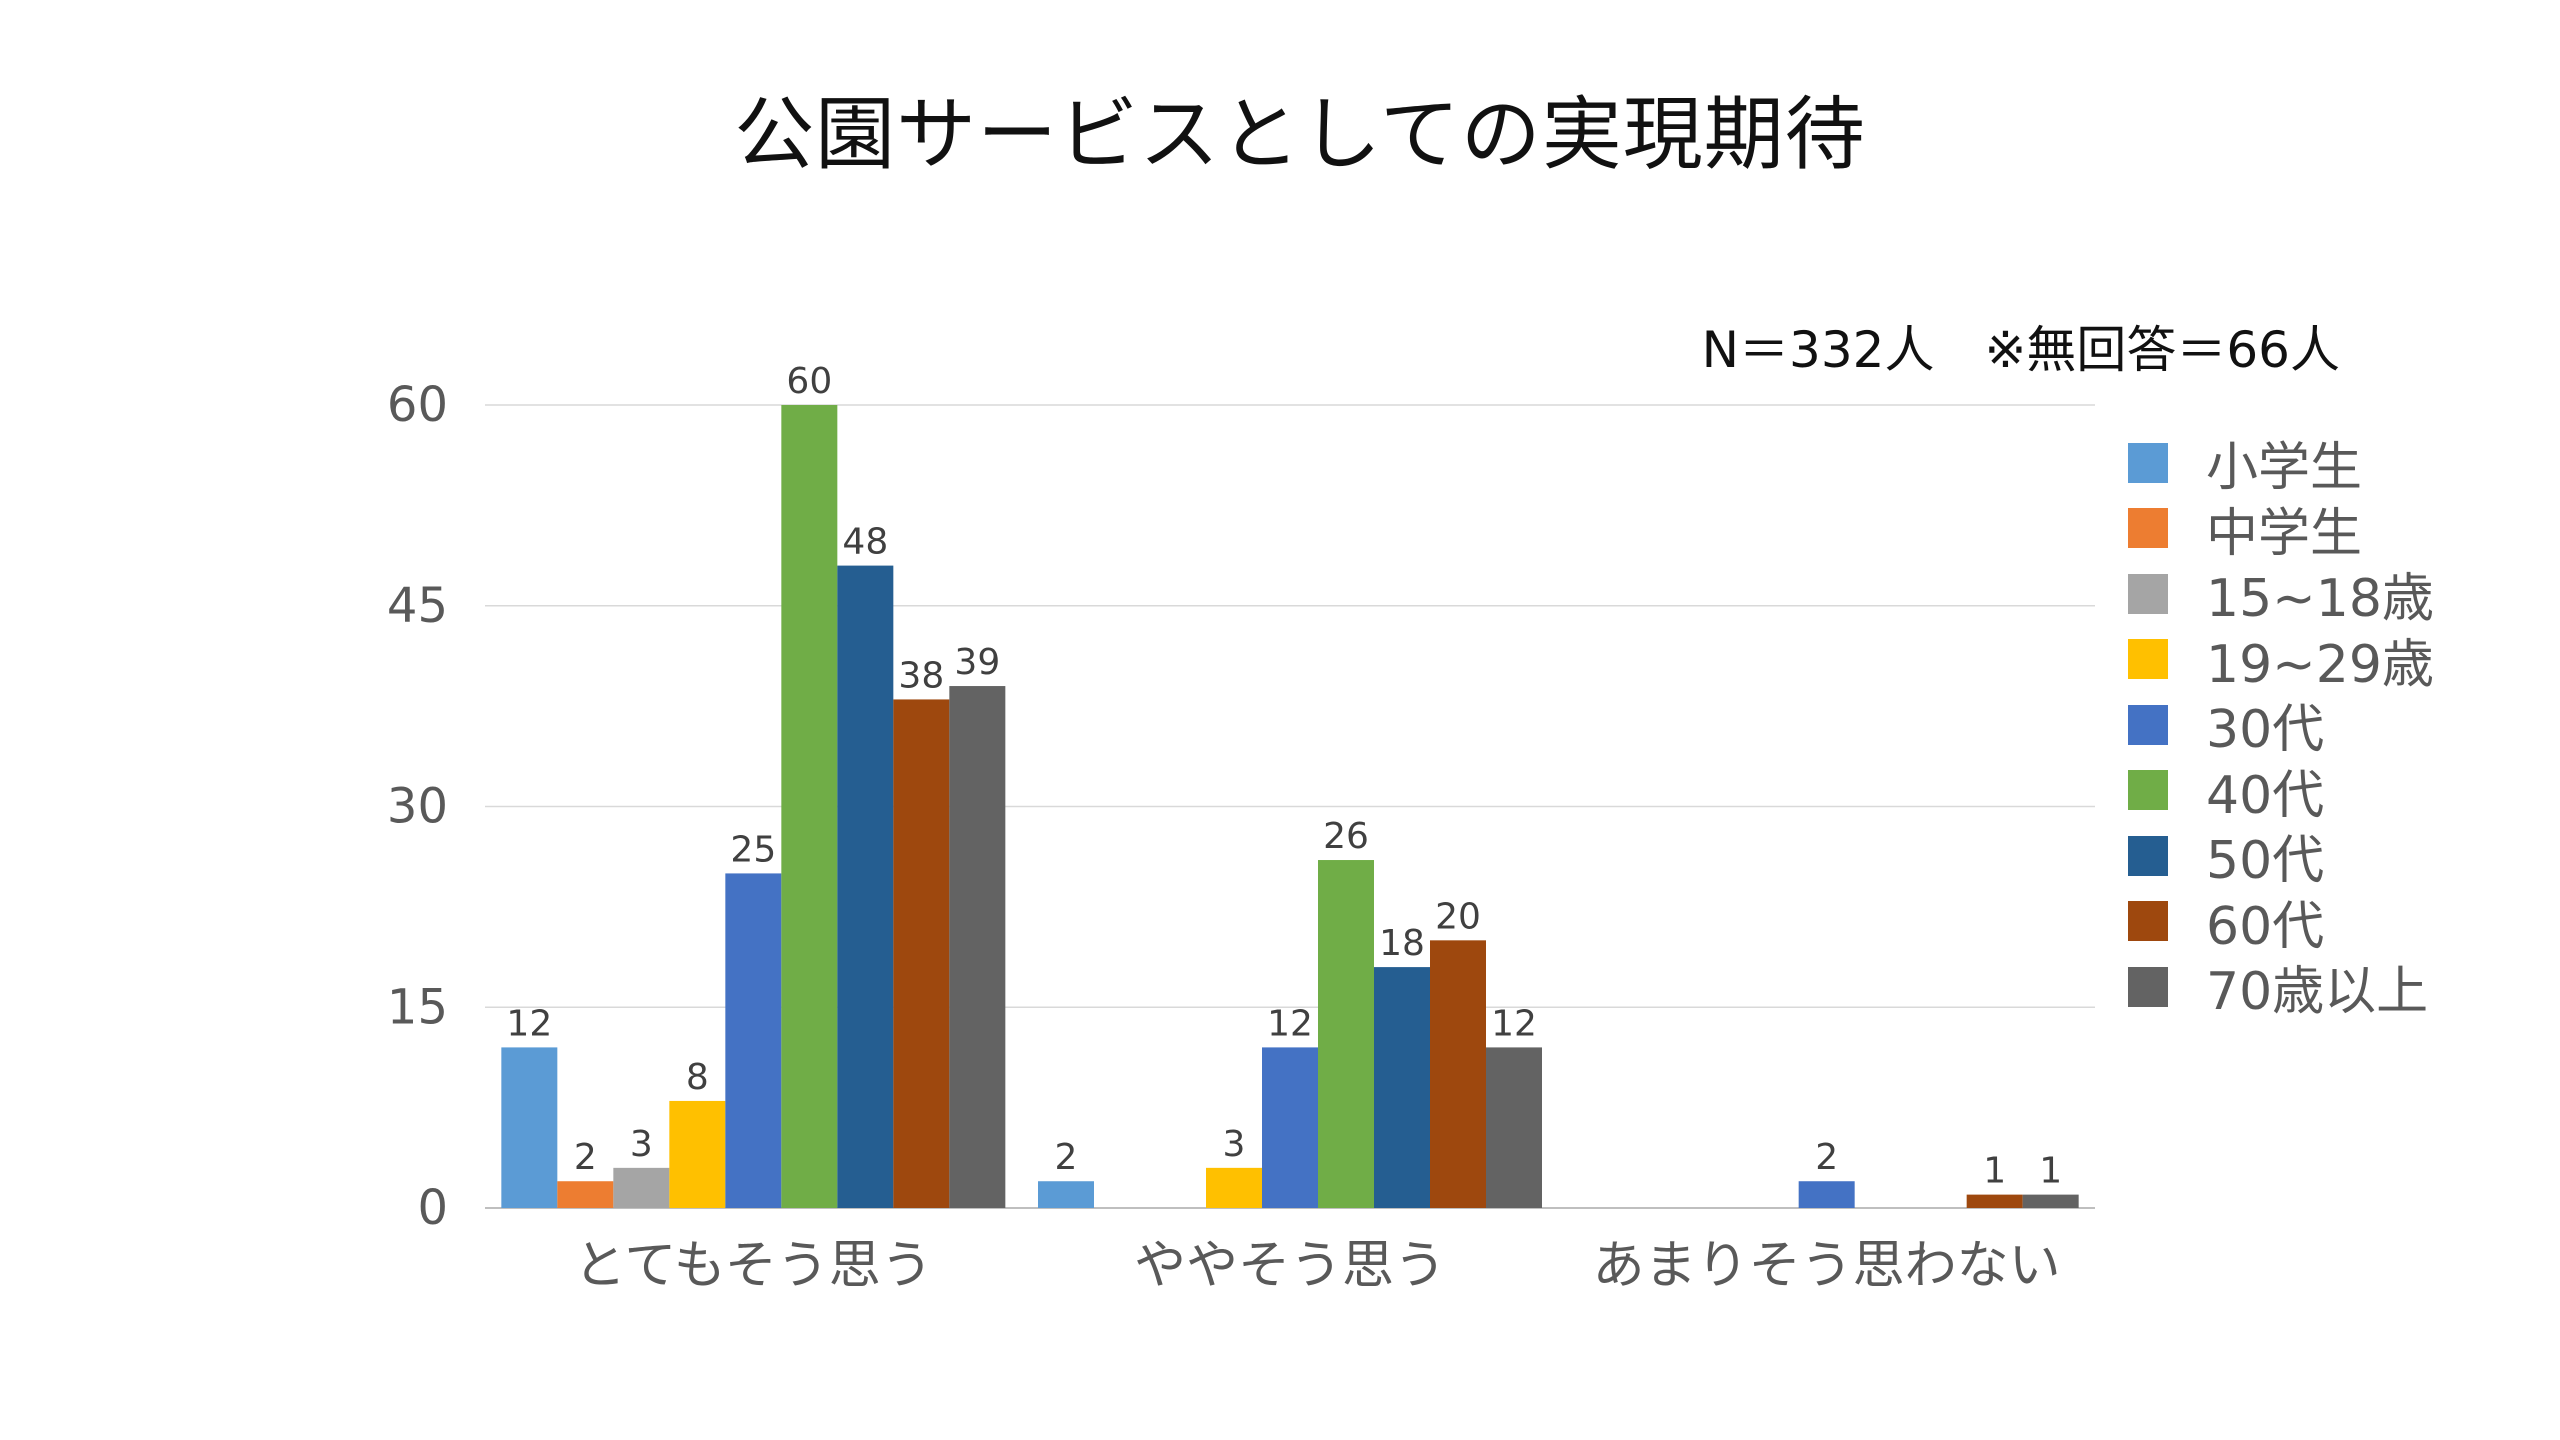 This screenshot has width=2560, height=1440. I want to click on legend-item: 19~29歳, so click(2338, 661).